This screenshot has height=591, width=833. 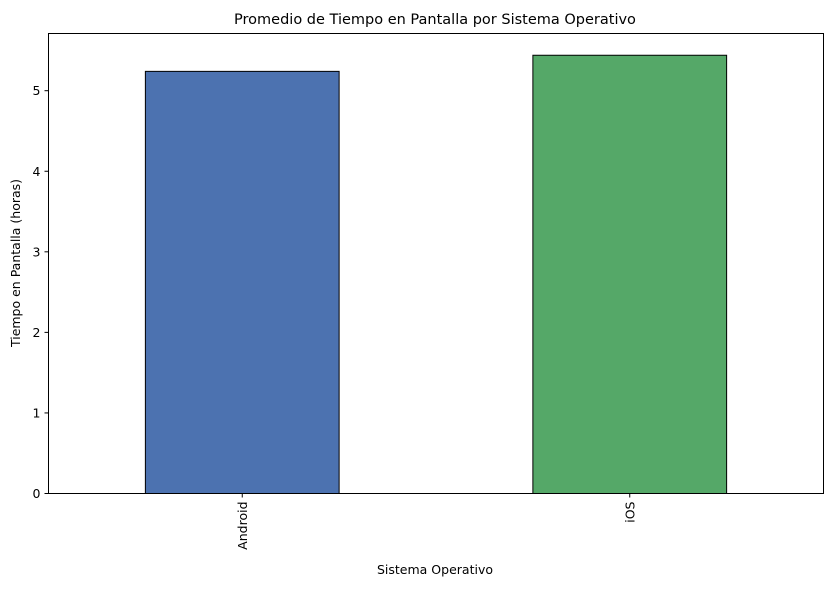 I want to click on x-tick-label: Android, so click(x=242, y=526).